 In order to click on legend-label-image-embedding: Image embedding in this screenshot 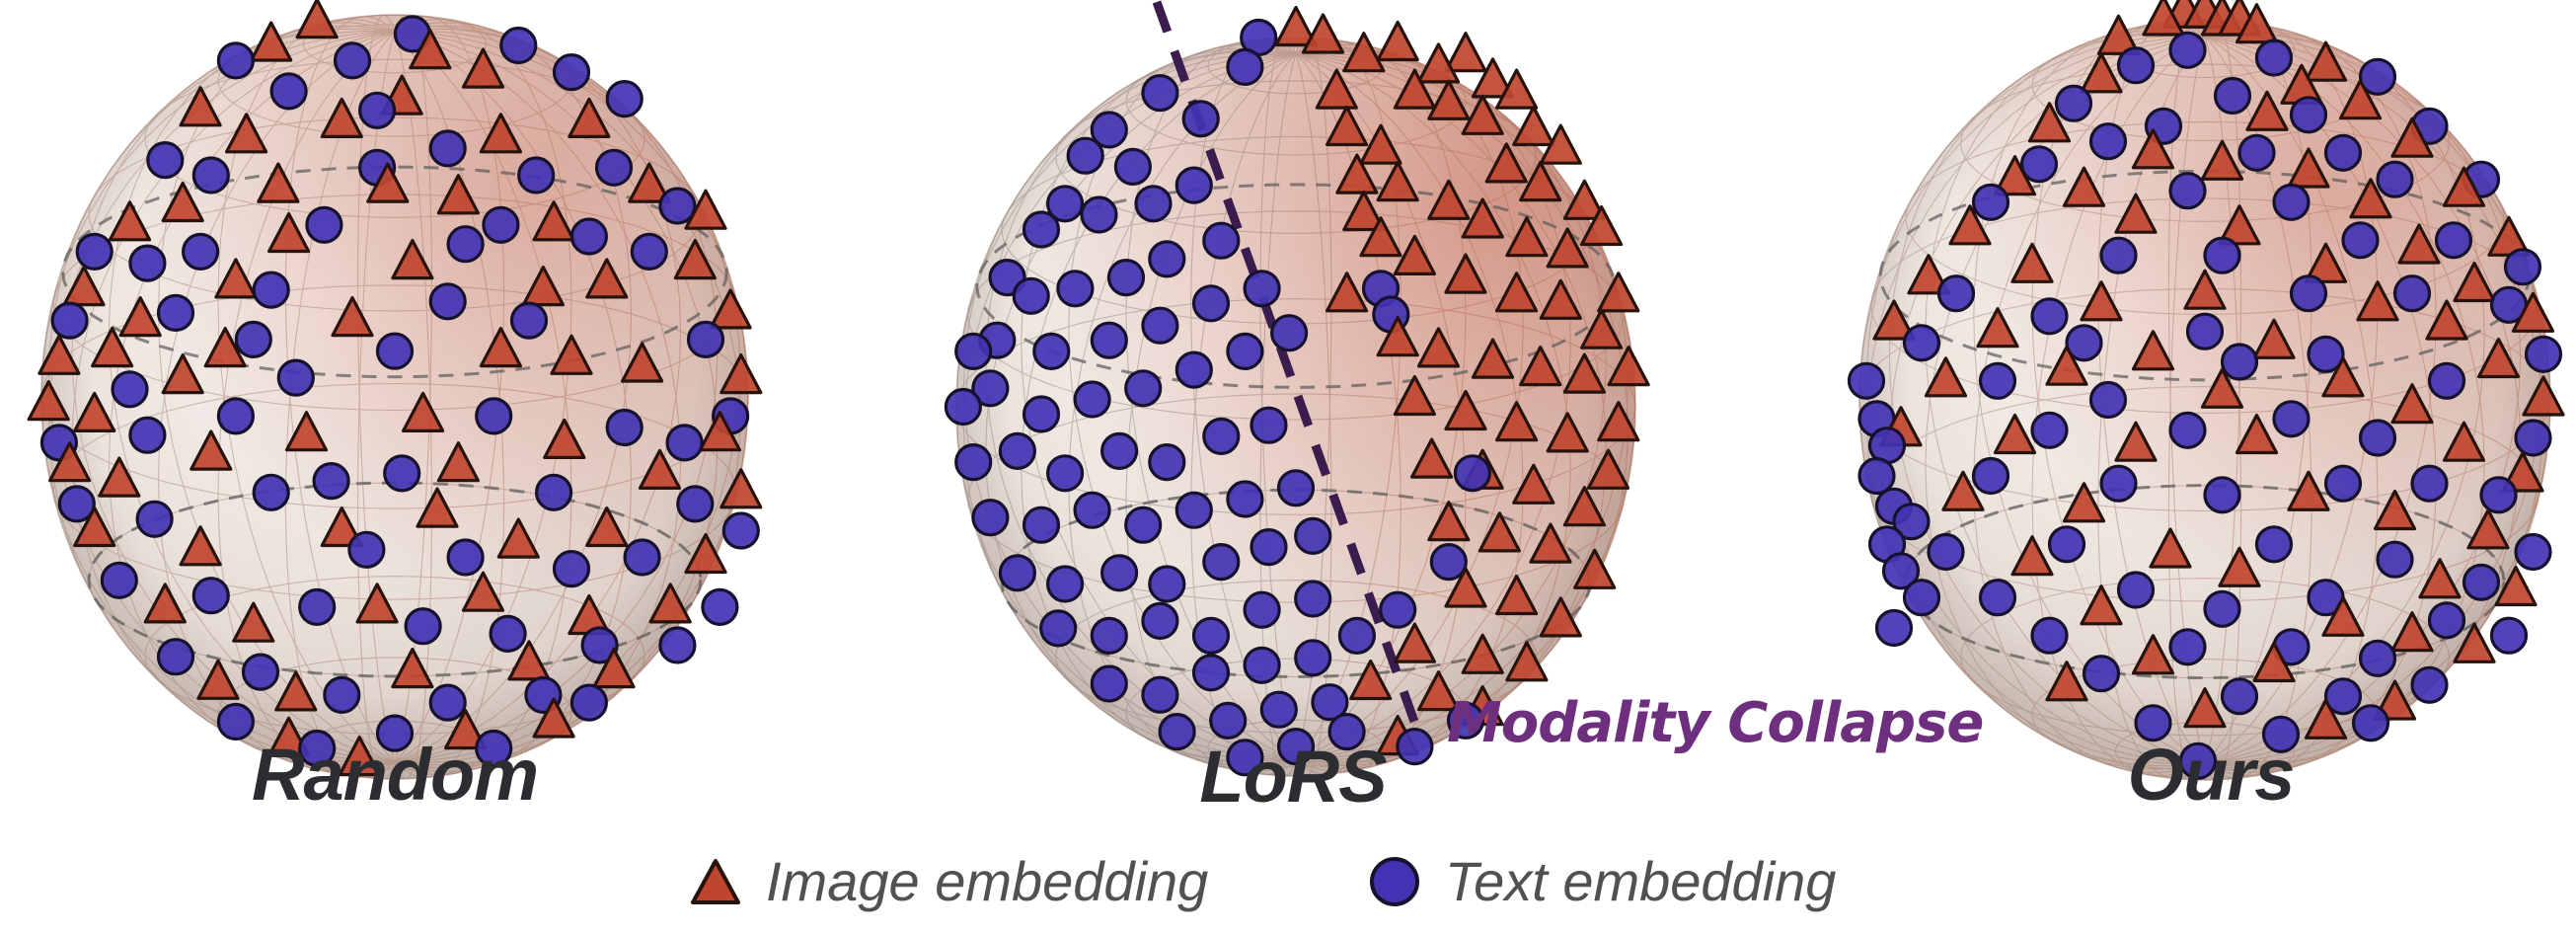, I will do `click(988, 881)`.